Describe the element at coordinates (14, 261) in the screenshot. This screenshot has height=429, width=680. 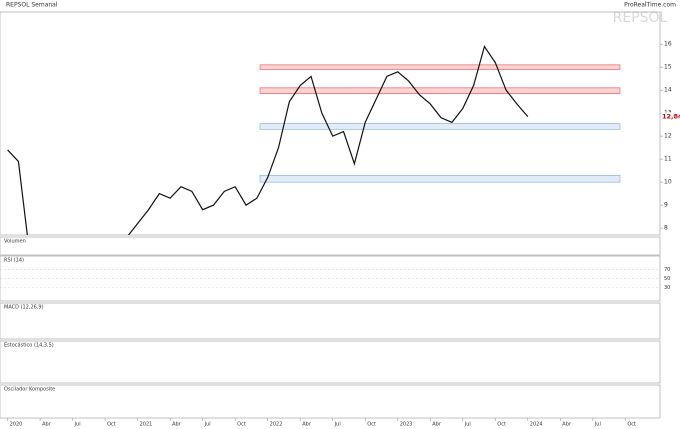
I see `panel-title: RSI (14)` at that location.